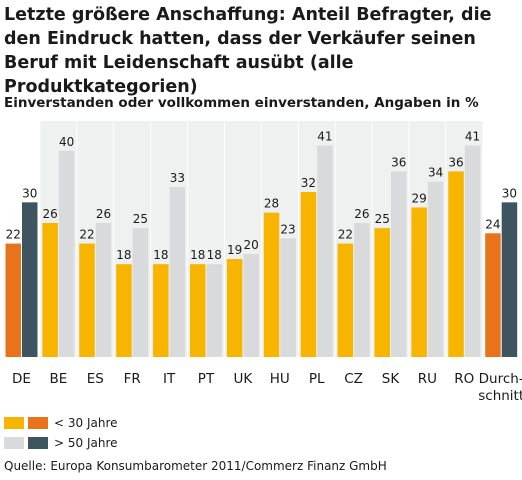  Describe the element at coordinates (132, 379) in the screenshot. I see `x-tick-label-fr: FR` at that location.